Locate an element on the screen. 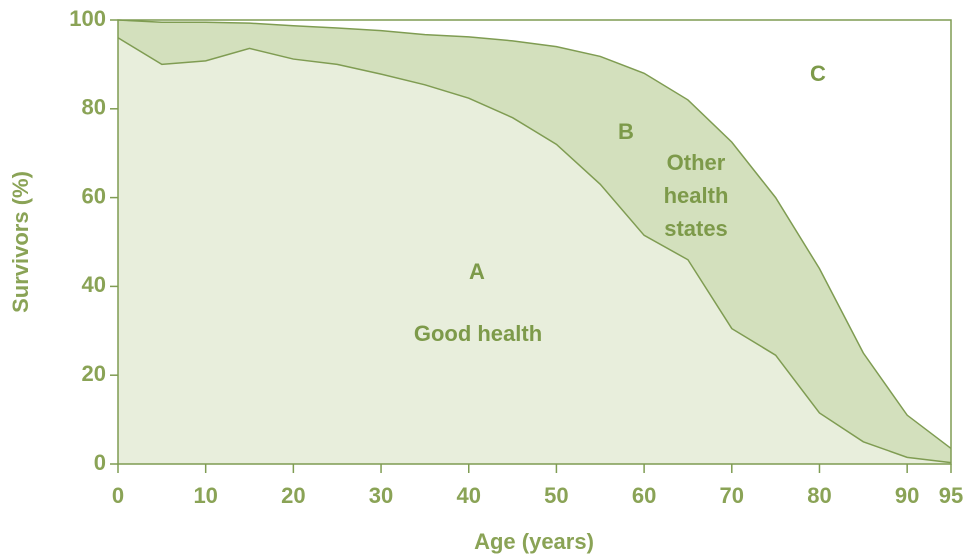 This screenshot has width=967, height=559. x-tick-label: 95 is located at coordinates (951, 495).